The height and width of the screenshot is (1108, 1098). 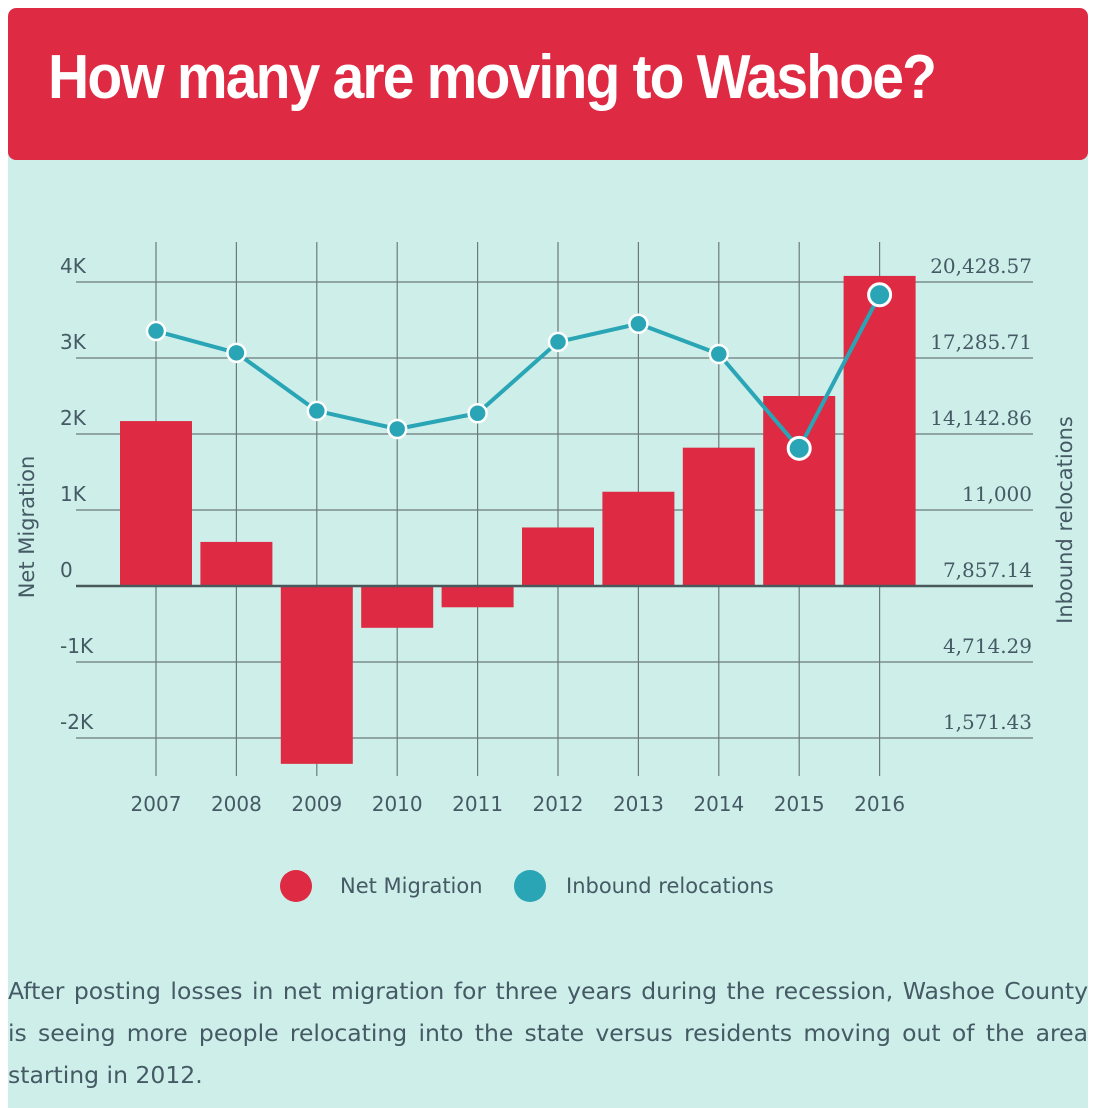 What do you see at coordinates (718, 804) in the screenshot?
I see `x-tick-label: 2014` at bounding box center [718, 804].